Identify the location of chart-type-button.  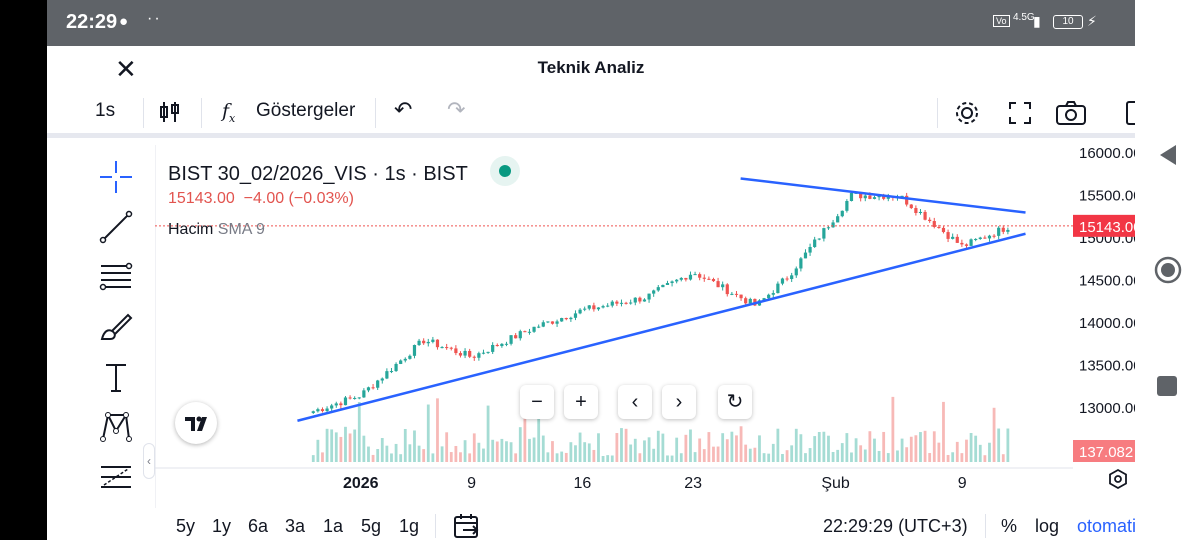
(170, 115).